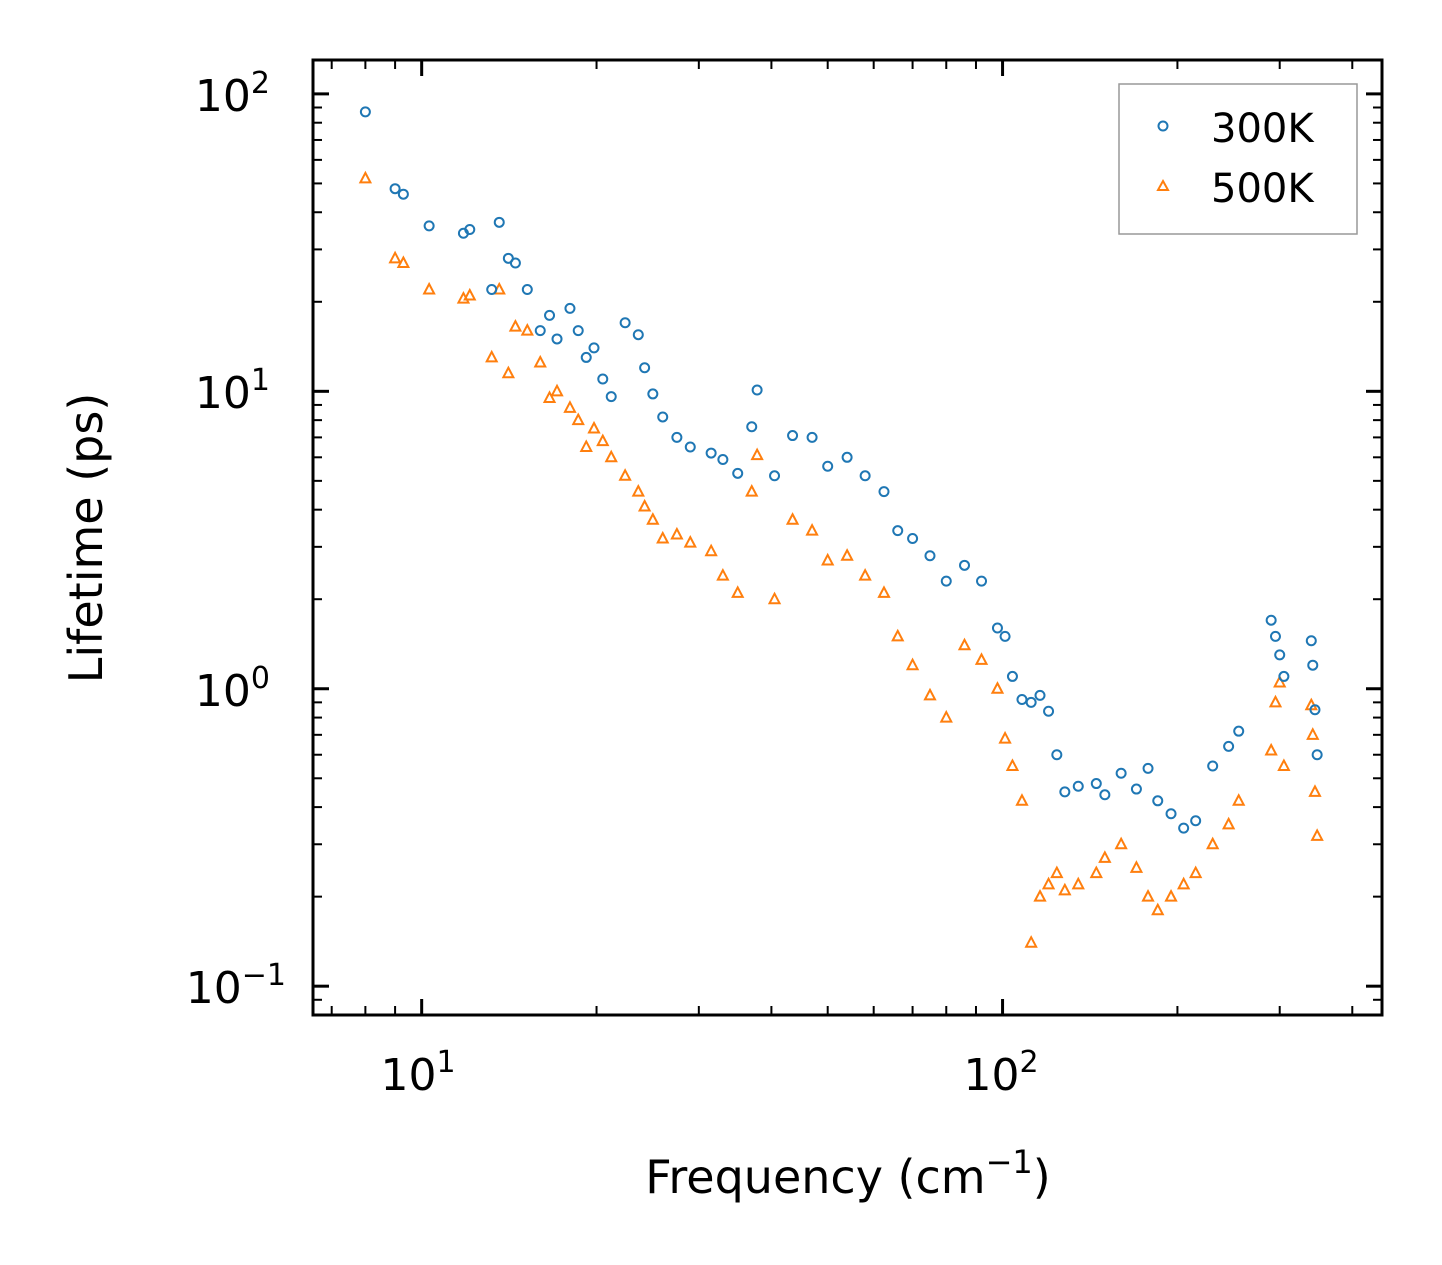 This screenshot has width=1442, height=1265. Describe the element at coordinates (232, 689) in the screenshot. I see `y-tick-label-1: 10⁰` at that location.